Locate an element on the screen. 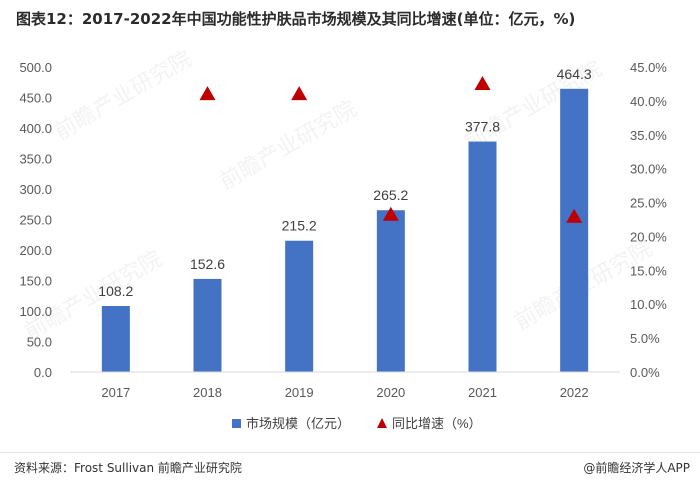 This screenshot has height=486, width=700. footer-divider is located at coordinates (350, 452).